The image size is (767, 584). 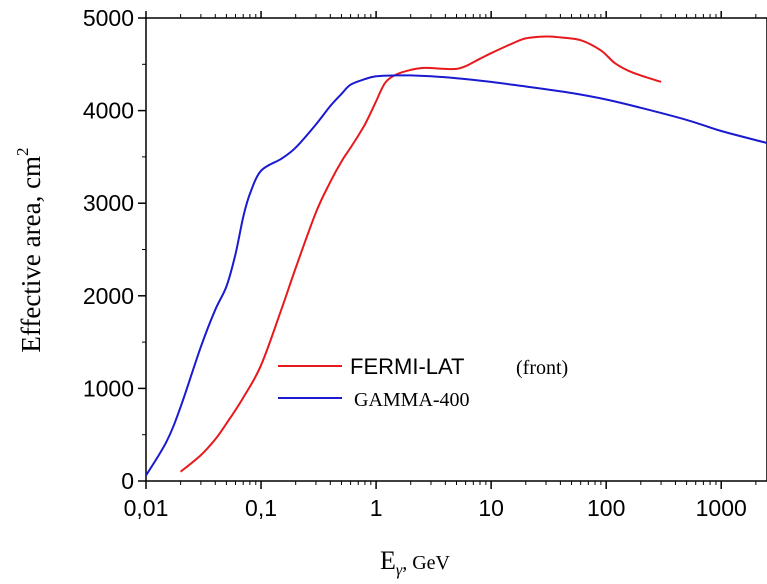 What do you see at coordinates (127, 481) in the screenshot?
I see `y-tick-label: 0` at bounding box center [127, 481].